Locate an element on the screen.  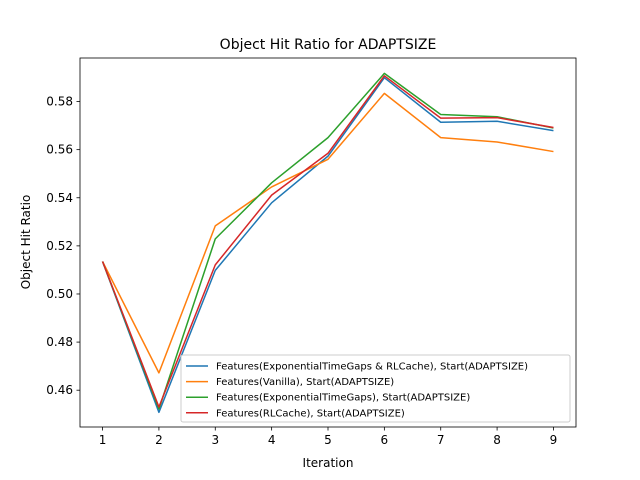
x-tick-label: 4 is located at coordinates (272, 440).